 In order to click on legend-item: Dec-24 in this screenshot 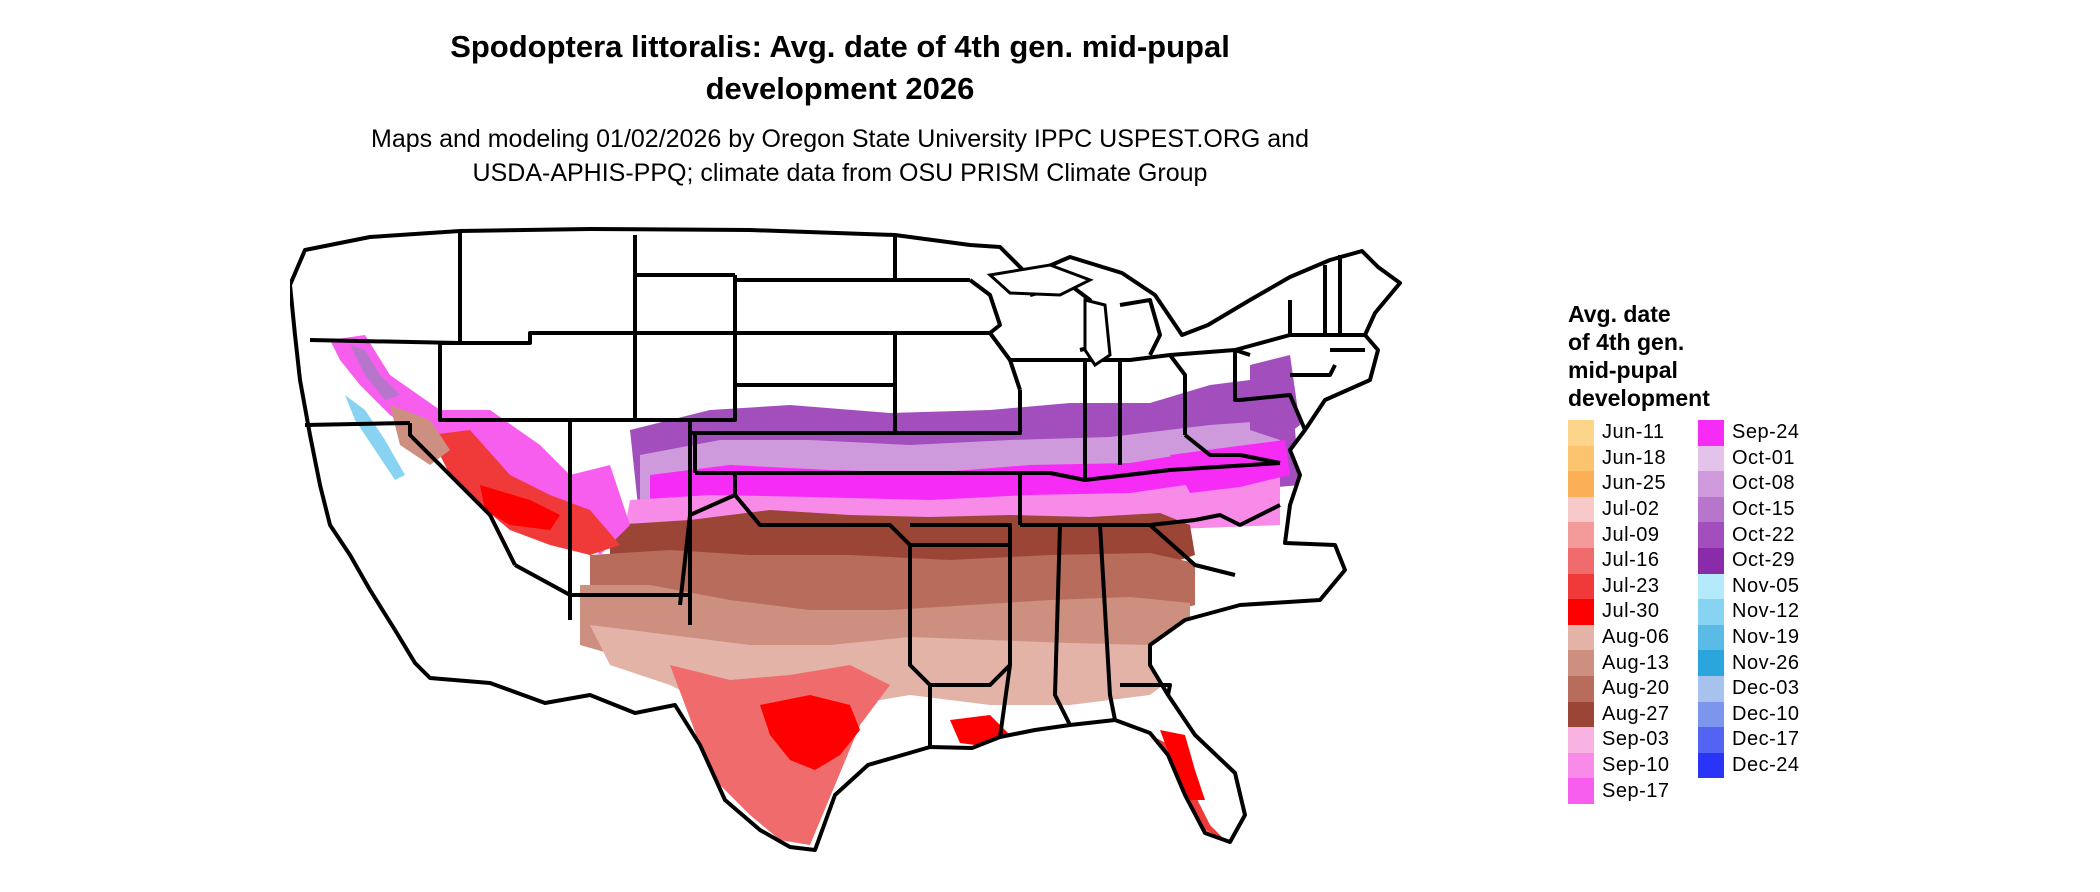, I will do `click(1758, 765)`.